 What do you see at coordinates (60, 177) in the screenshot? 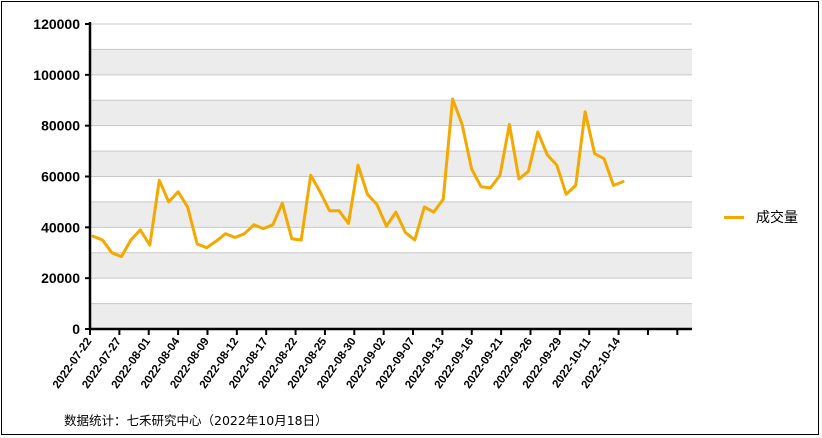
I see `y-tick-label: 60000` at bounding box center [60, 177].